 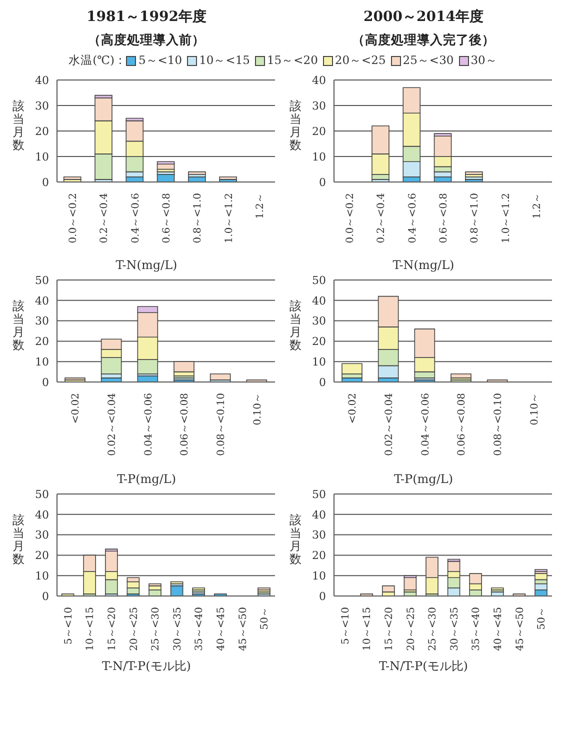 I want to click on chart-title: 1981～1992年度, so click(x=147, y=17).